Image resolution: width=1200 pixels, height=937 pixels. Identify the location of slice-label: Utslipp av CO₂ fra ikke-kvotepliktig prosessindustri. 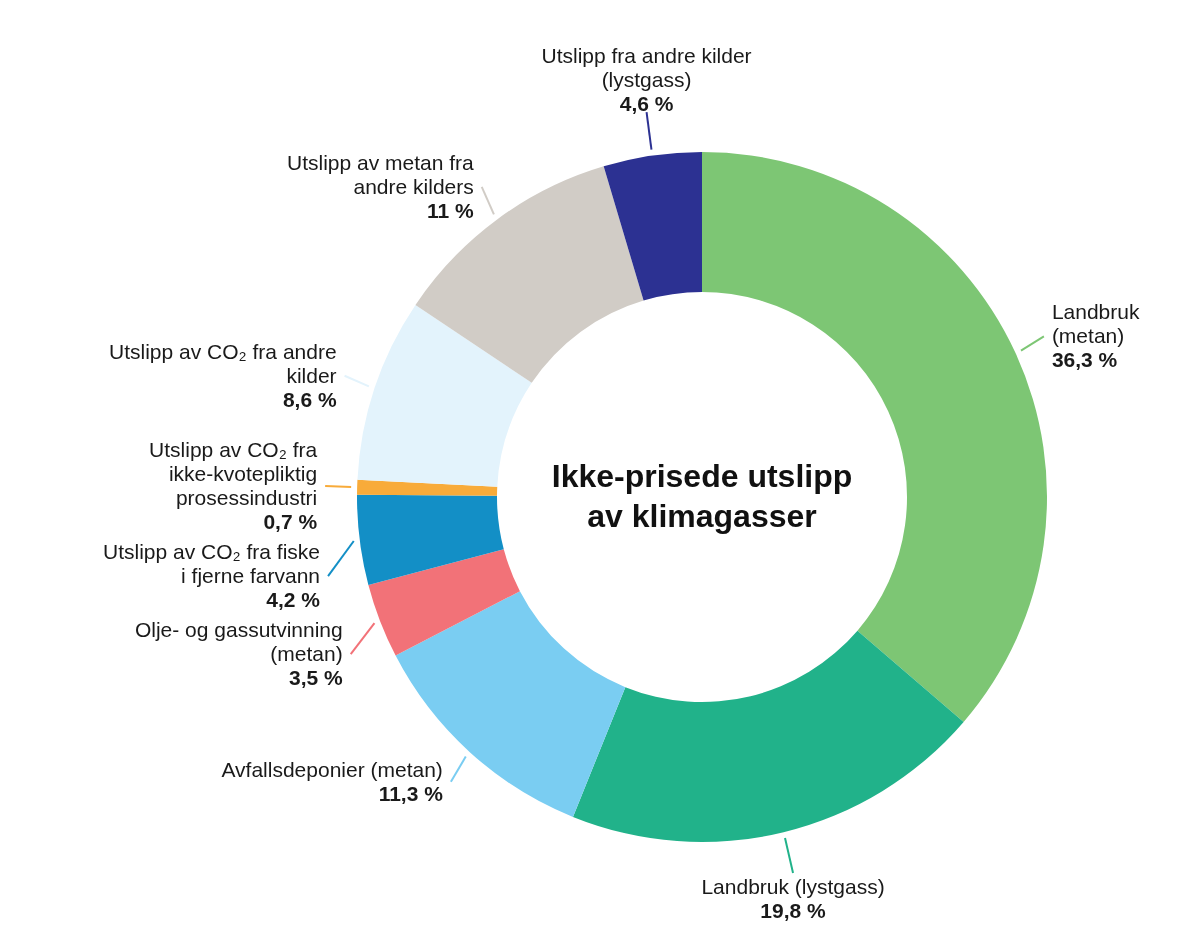
(233, 474).